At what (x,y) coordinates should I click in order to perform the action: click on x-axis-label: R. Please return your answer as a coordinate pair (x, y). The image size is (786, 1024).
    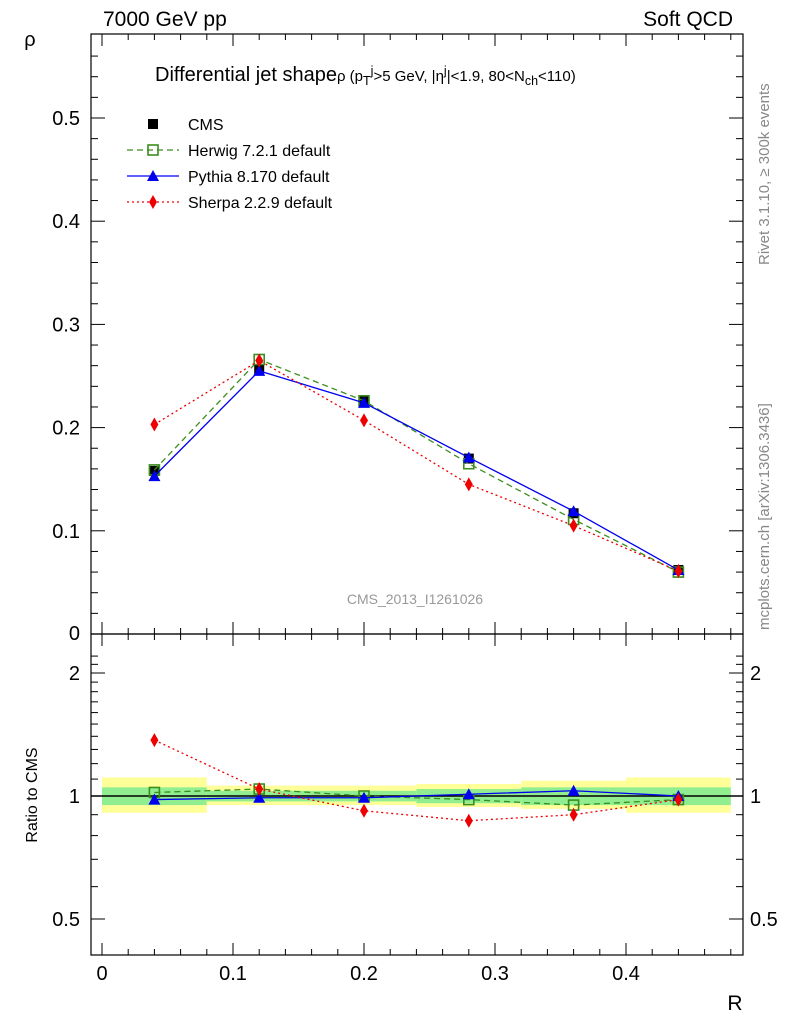
    Looking at the image, I should click on (734, 1003).